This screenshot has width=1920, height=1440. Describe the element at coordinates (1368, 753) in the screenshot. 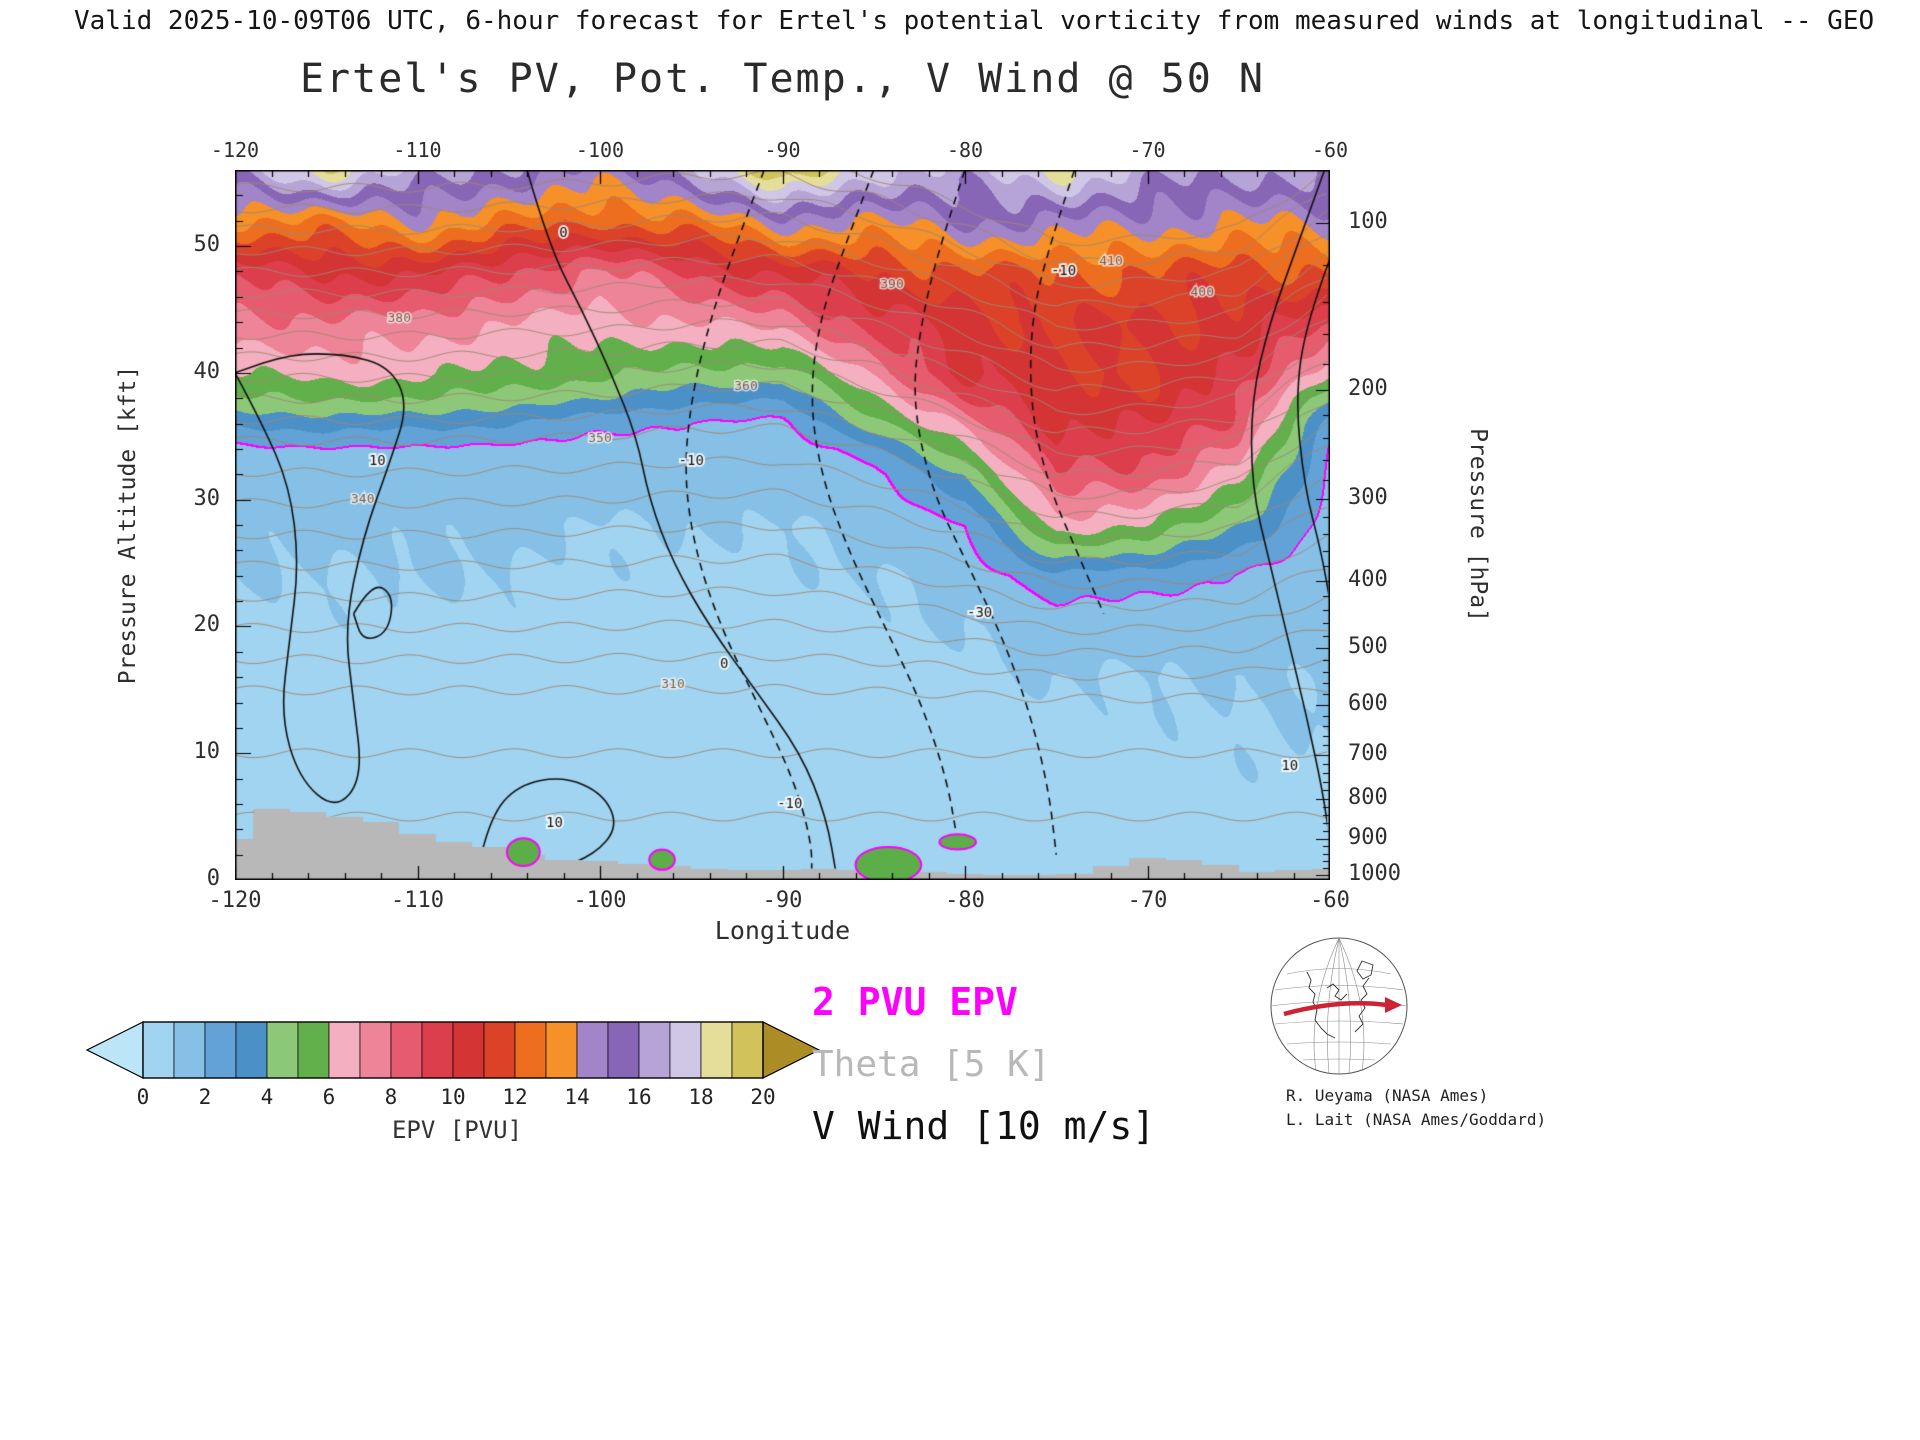

I see `y-right-tick-label: 700` at that location.